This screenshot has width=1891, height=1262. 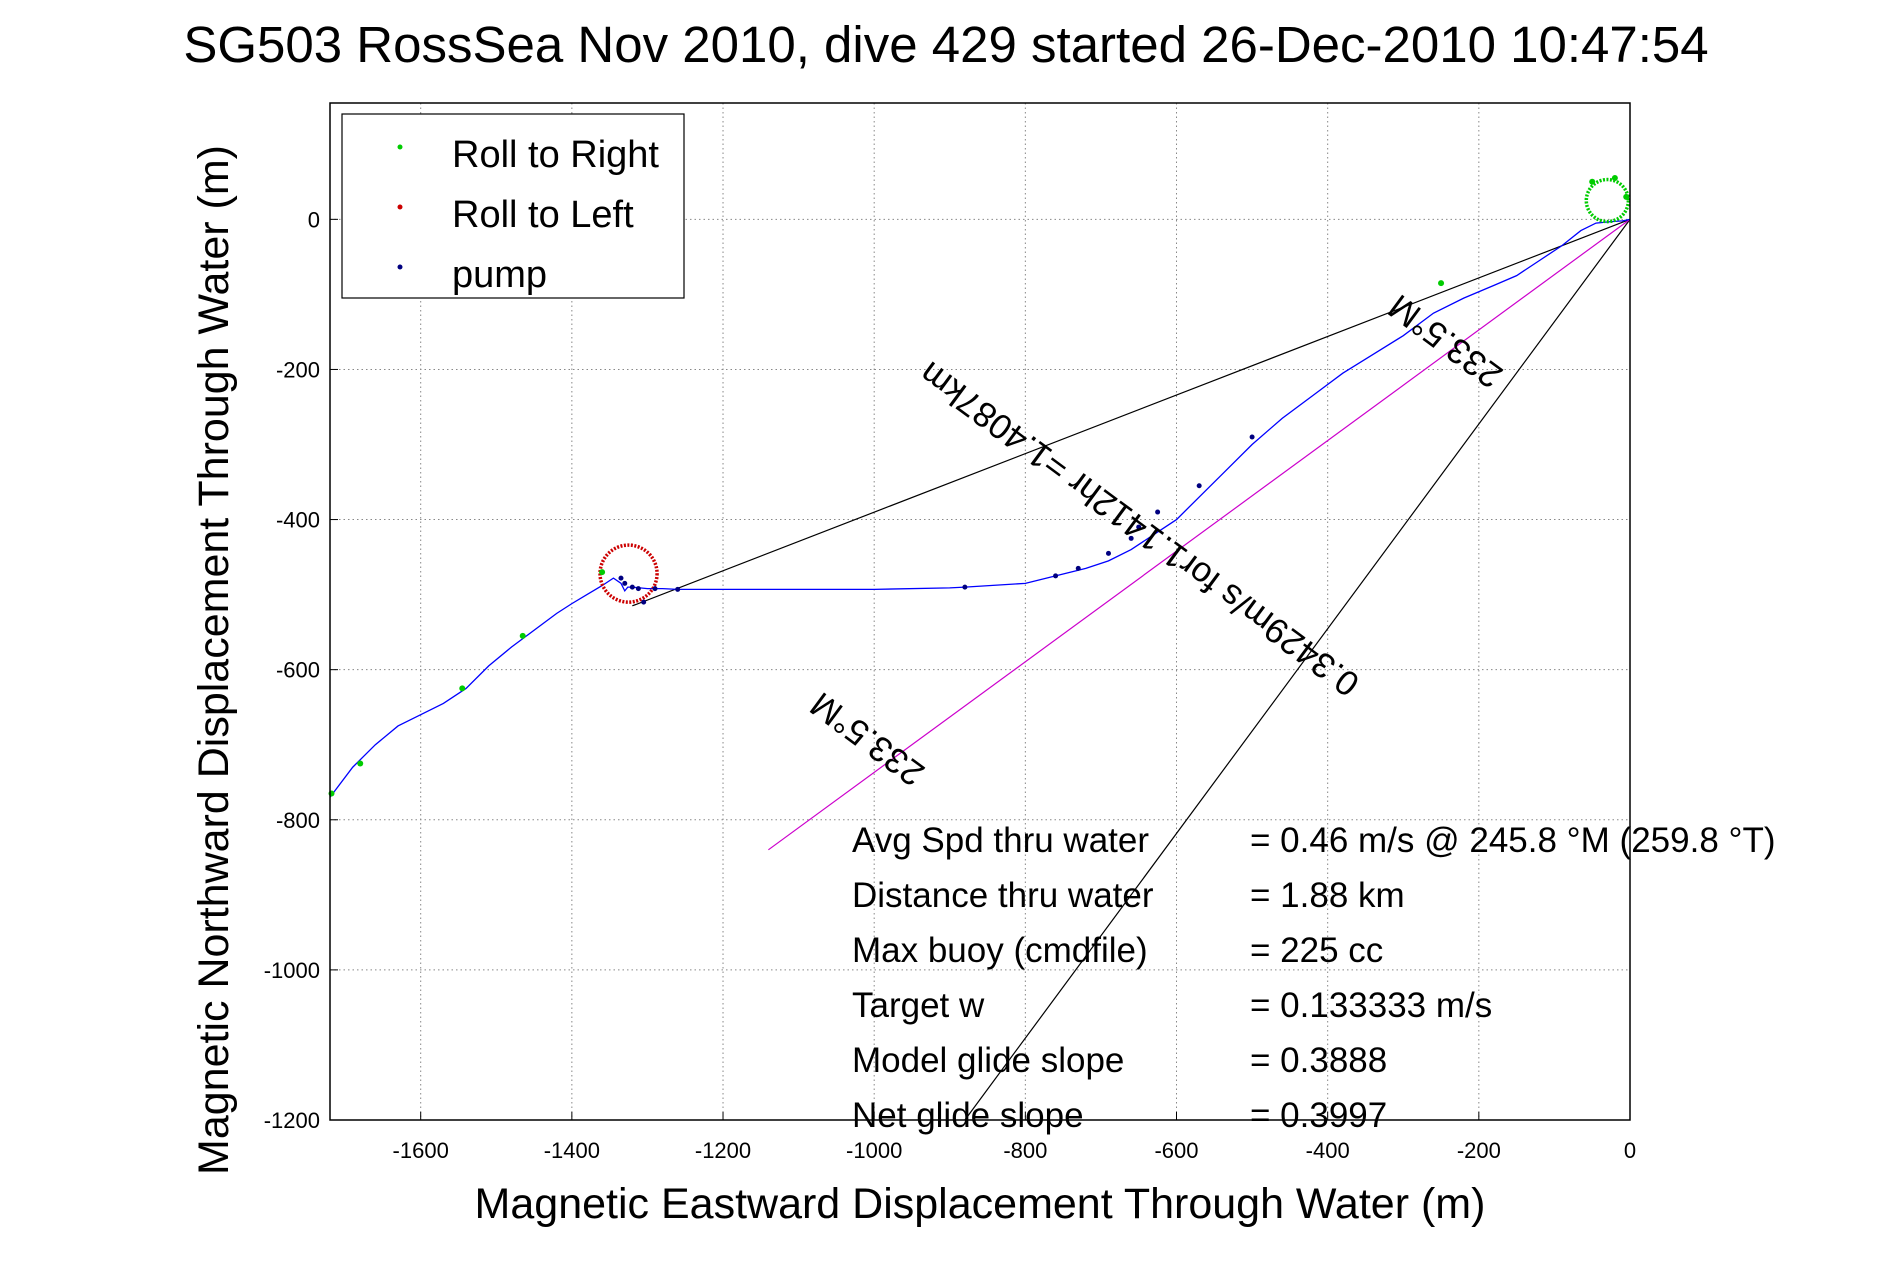 What do you see at coordinates (918, 1005) in the screenshot?
I see `stat-label: Target w` at bounding box center [918, 1005].